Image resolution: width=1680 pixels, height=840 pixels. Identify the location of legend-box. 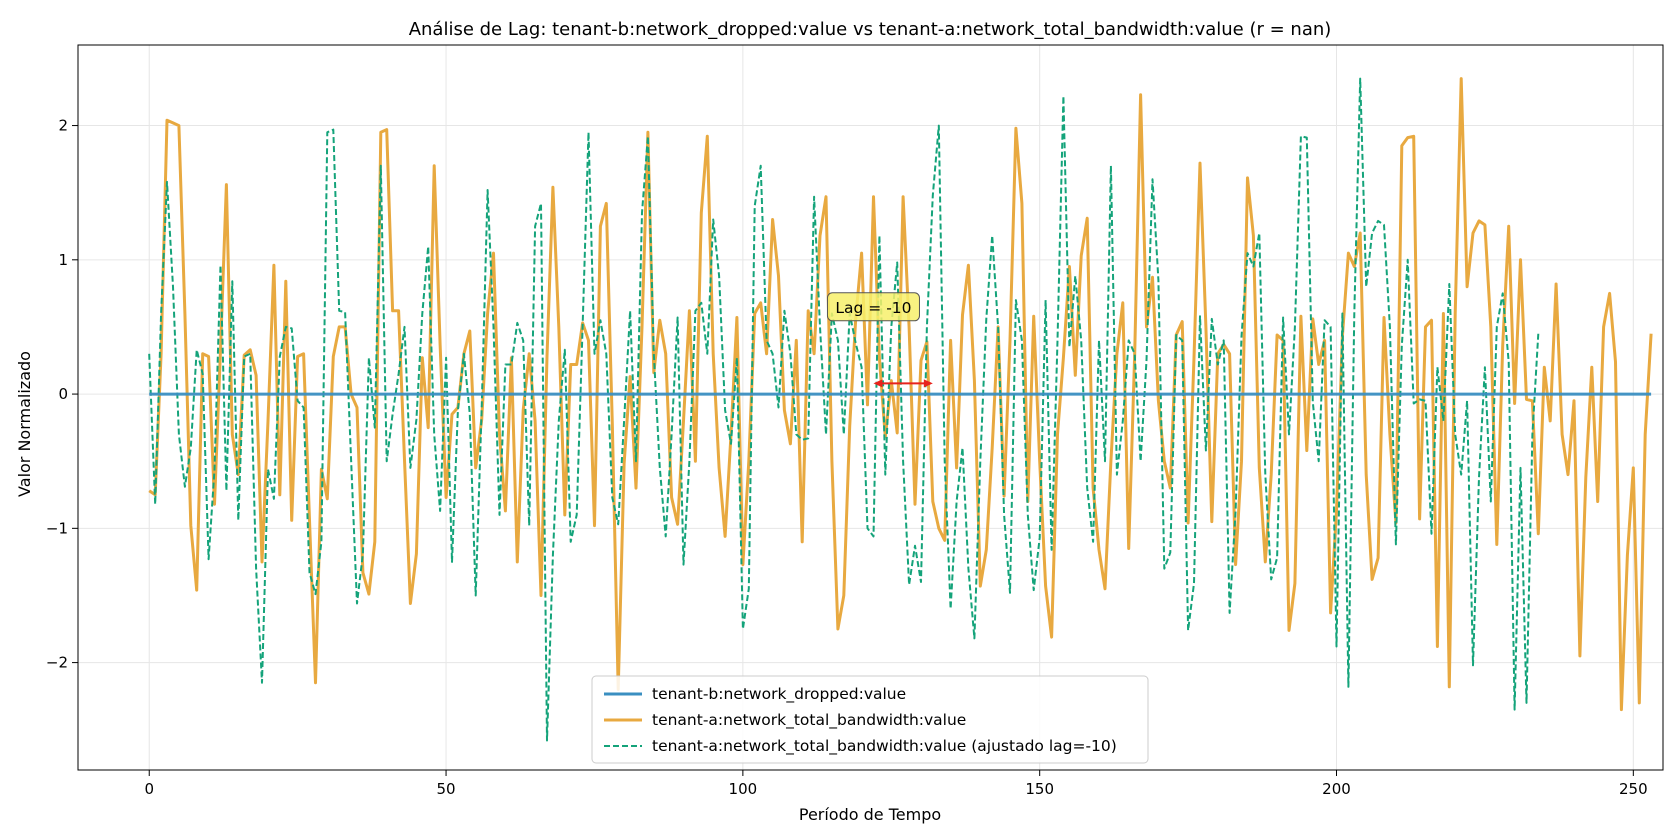
(870, 719).